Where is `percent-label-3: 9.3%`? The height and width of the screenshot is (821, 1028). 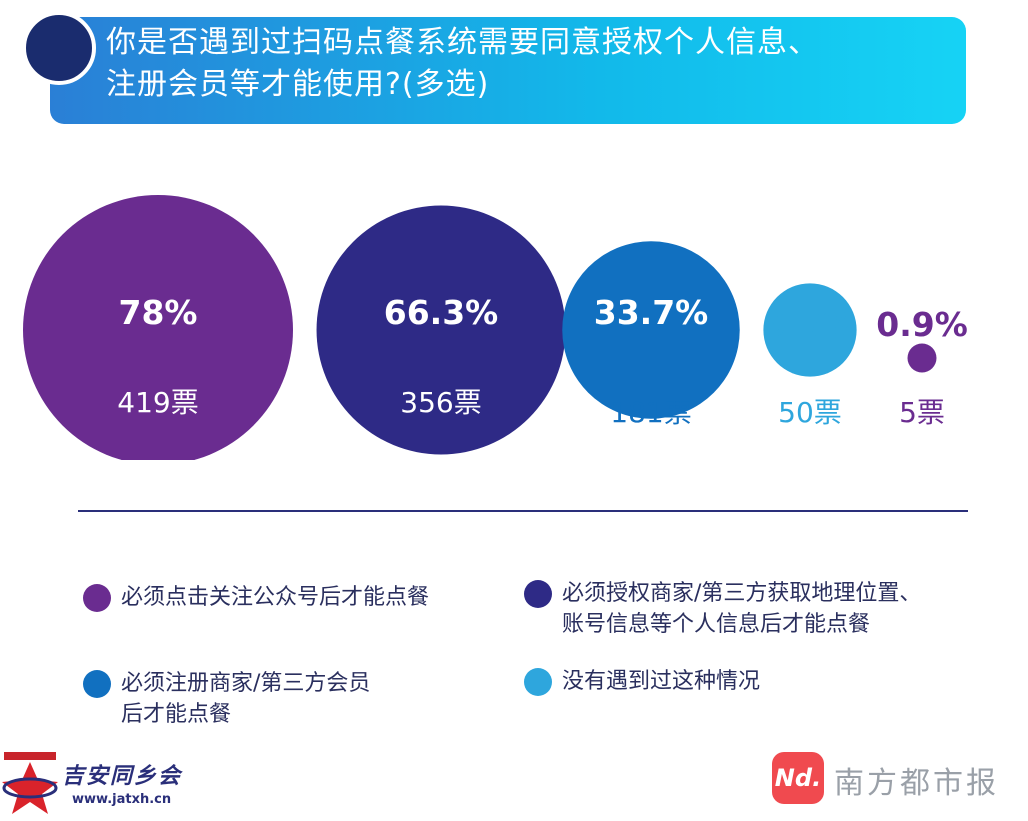 percent-label-3: 9.3% is located at coordinates (810, 324).